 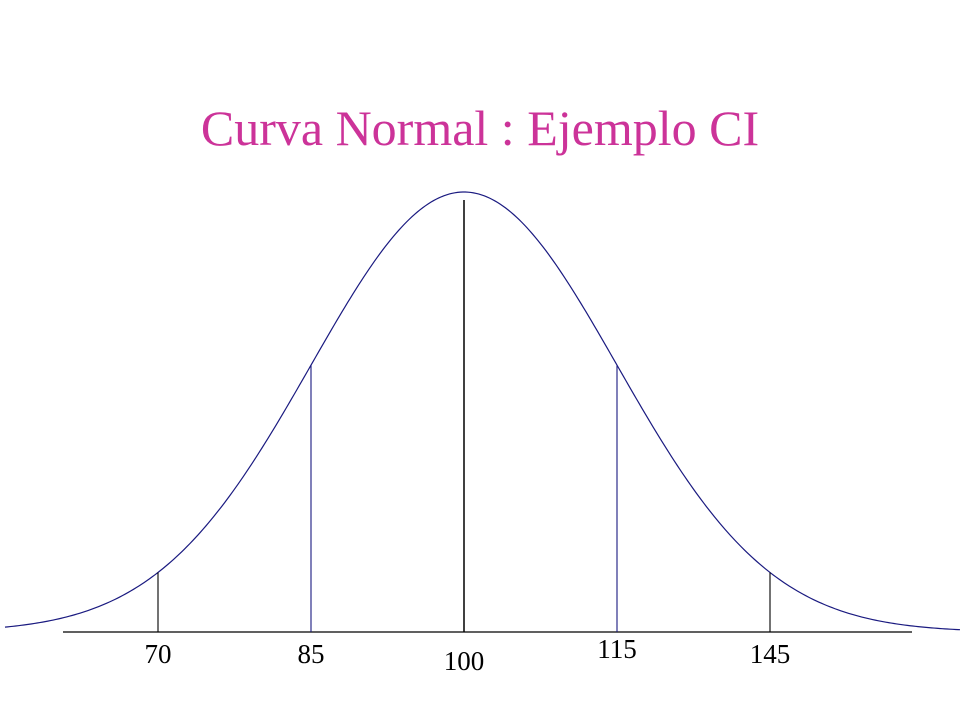 What do you see at coordinates (480, 128) in the screenshot?
I see `page-title: Curva Normal : Ejemplo CI` at bounding box center [480, 128].